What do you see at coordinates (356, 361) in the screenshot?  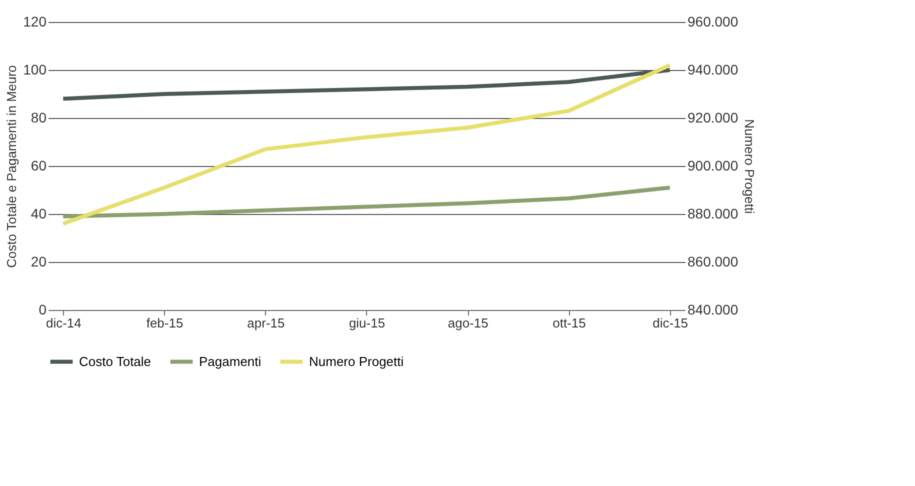 I see `legend-label: Numero Progetti` at bounding box center [356, 361].